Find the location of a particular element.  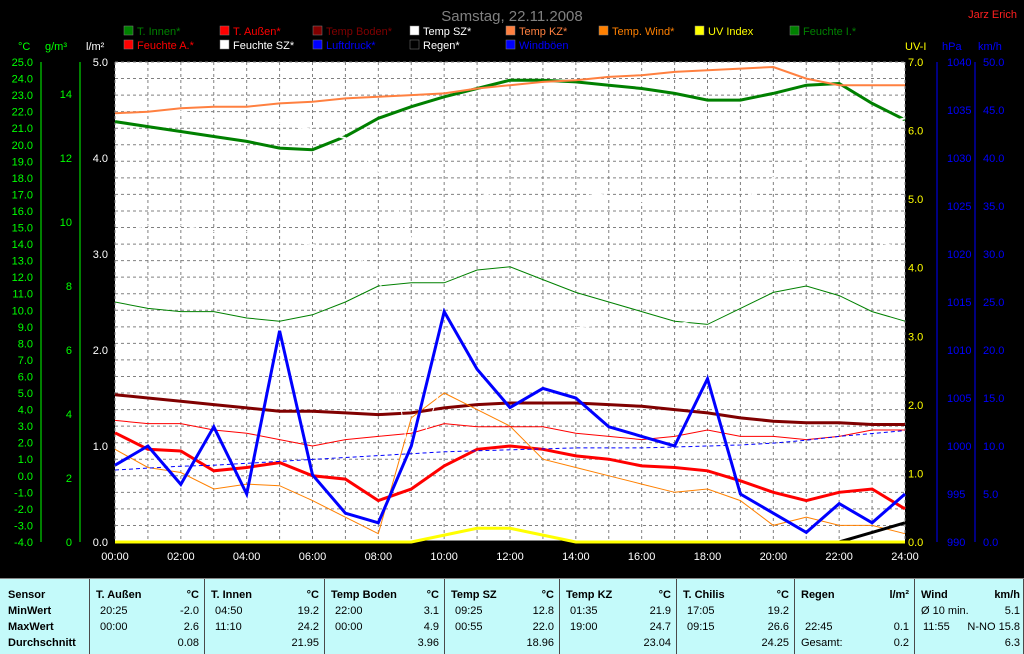

stats-rain-name: Regen is located at coordinates (818, 595).